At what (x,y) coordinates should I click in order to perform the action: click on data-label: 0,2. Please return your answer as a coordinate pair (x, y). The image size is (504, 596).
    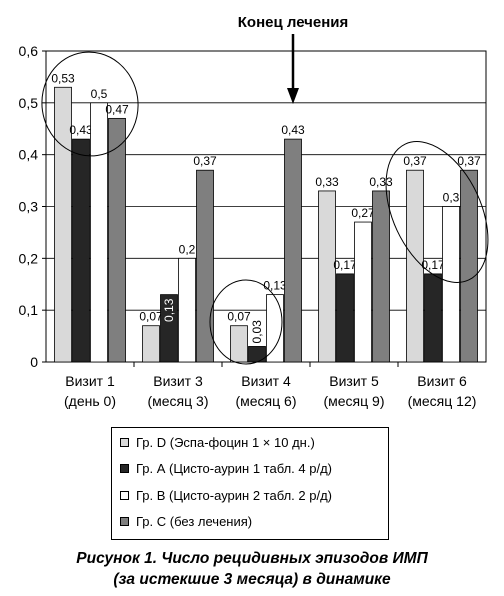
    Looking at the image, I should click on (187, 249).